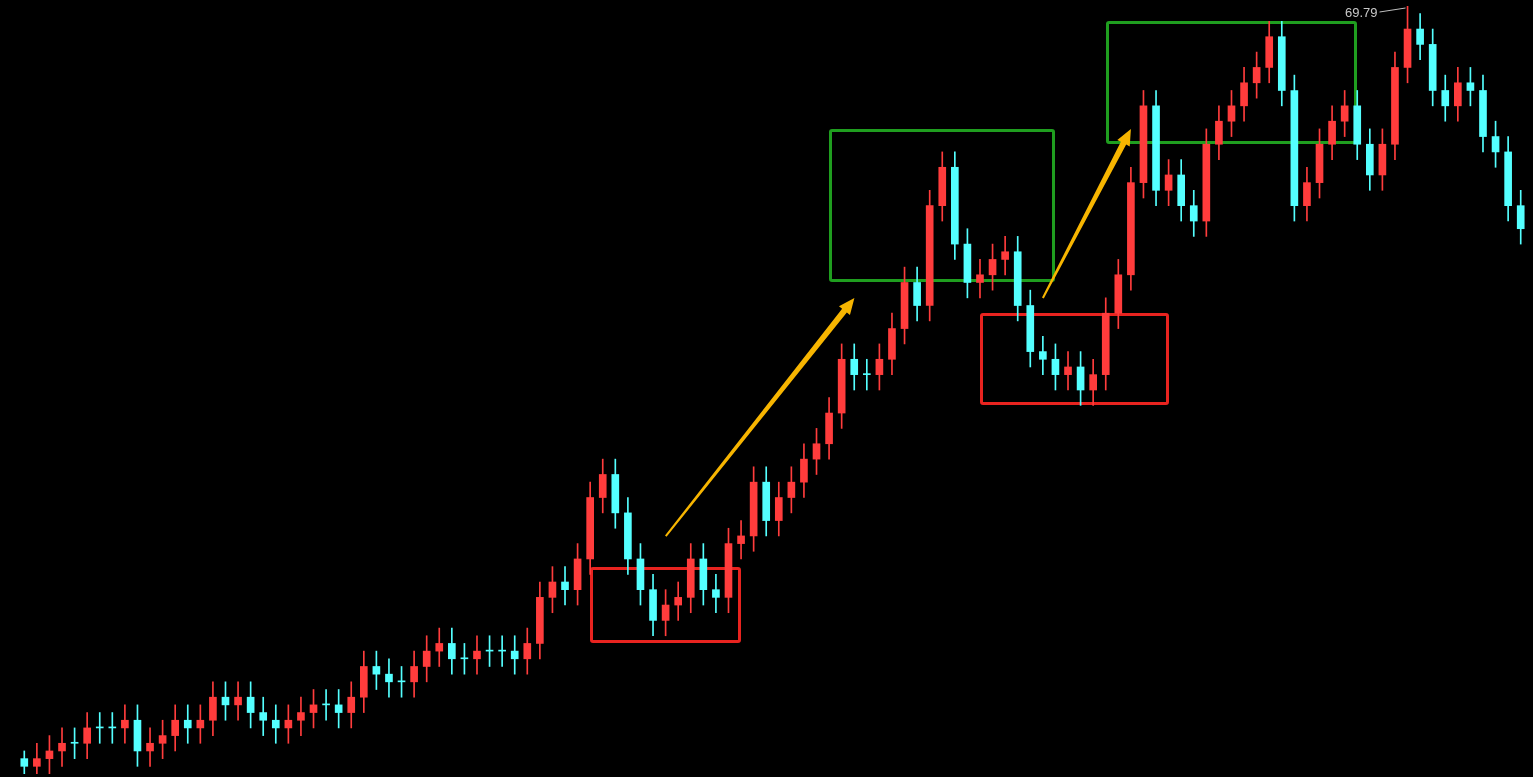 The height and width of the screenshot is (777, 1533). Describe the element at coordinates (1361, 12) in the screenshot. I see `annotation: 69.79` at that location.